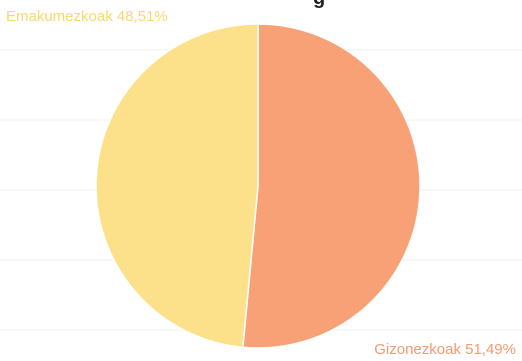 The height and width of the screenshot is (361, 522). What do you see at coordinates (445, 349) in the screenshot?
I see `slice-label-gizonezkoak: Gizonezkoak 51,49%` at bounding box center [445, 349].